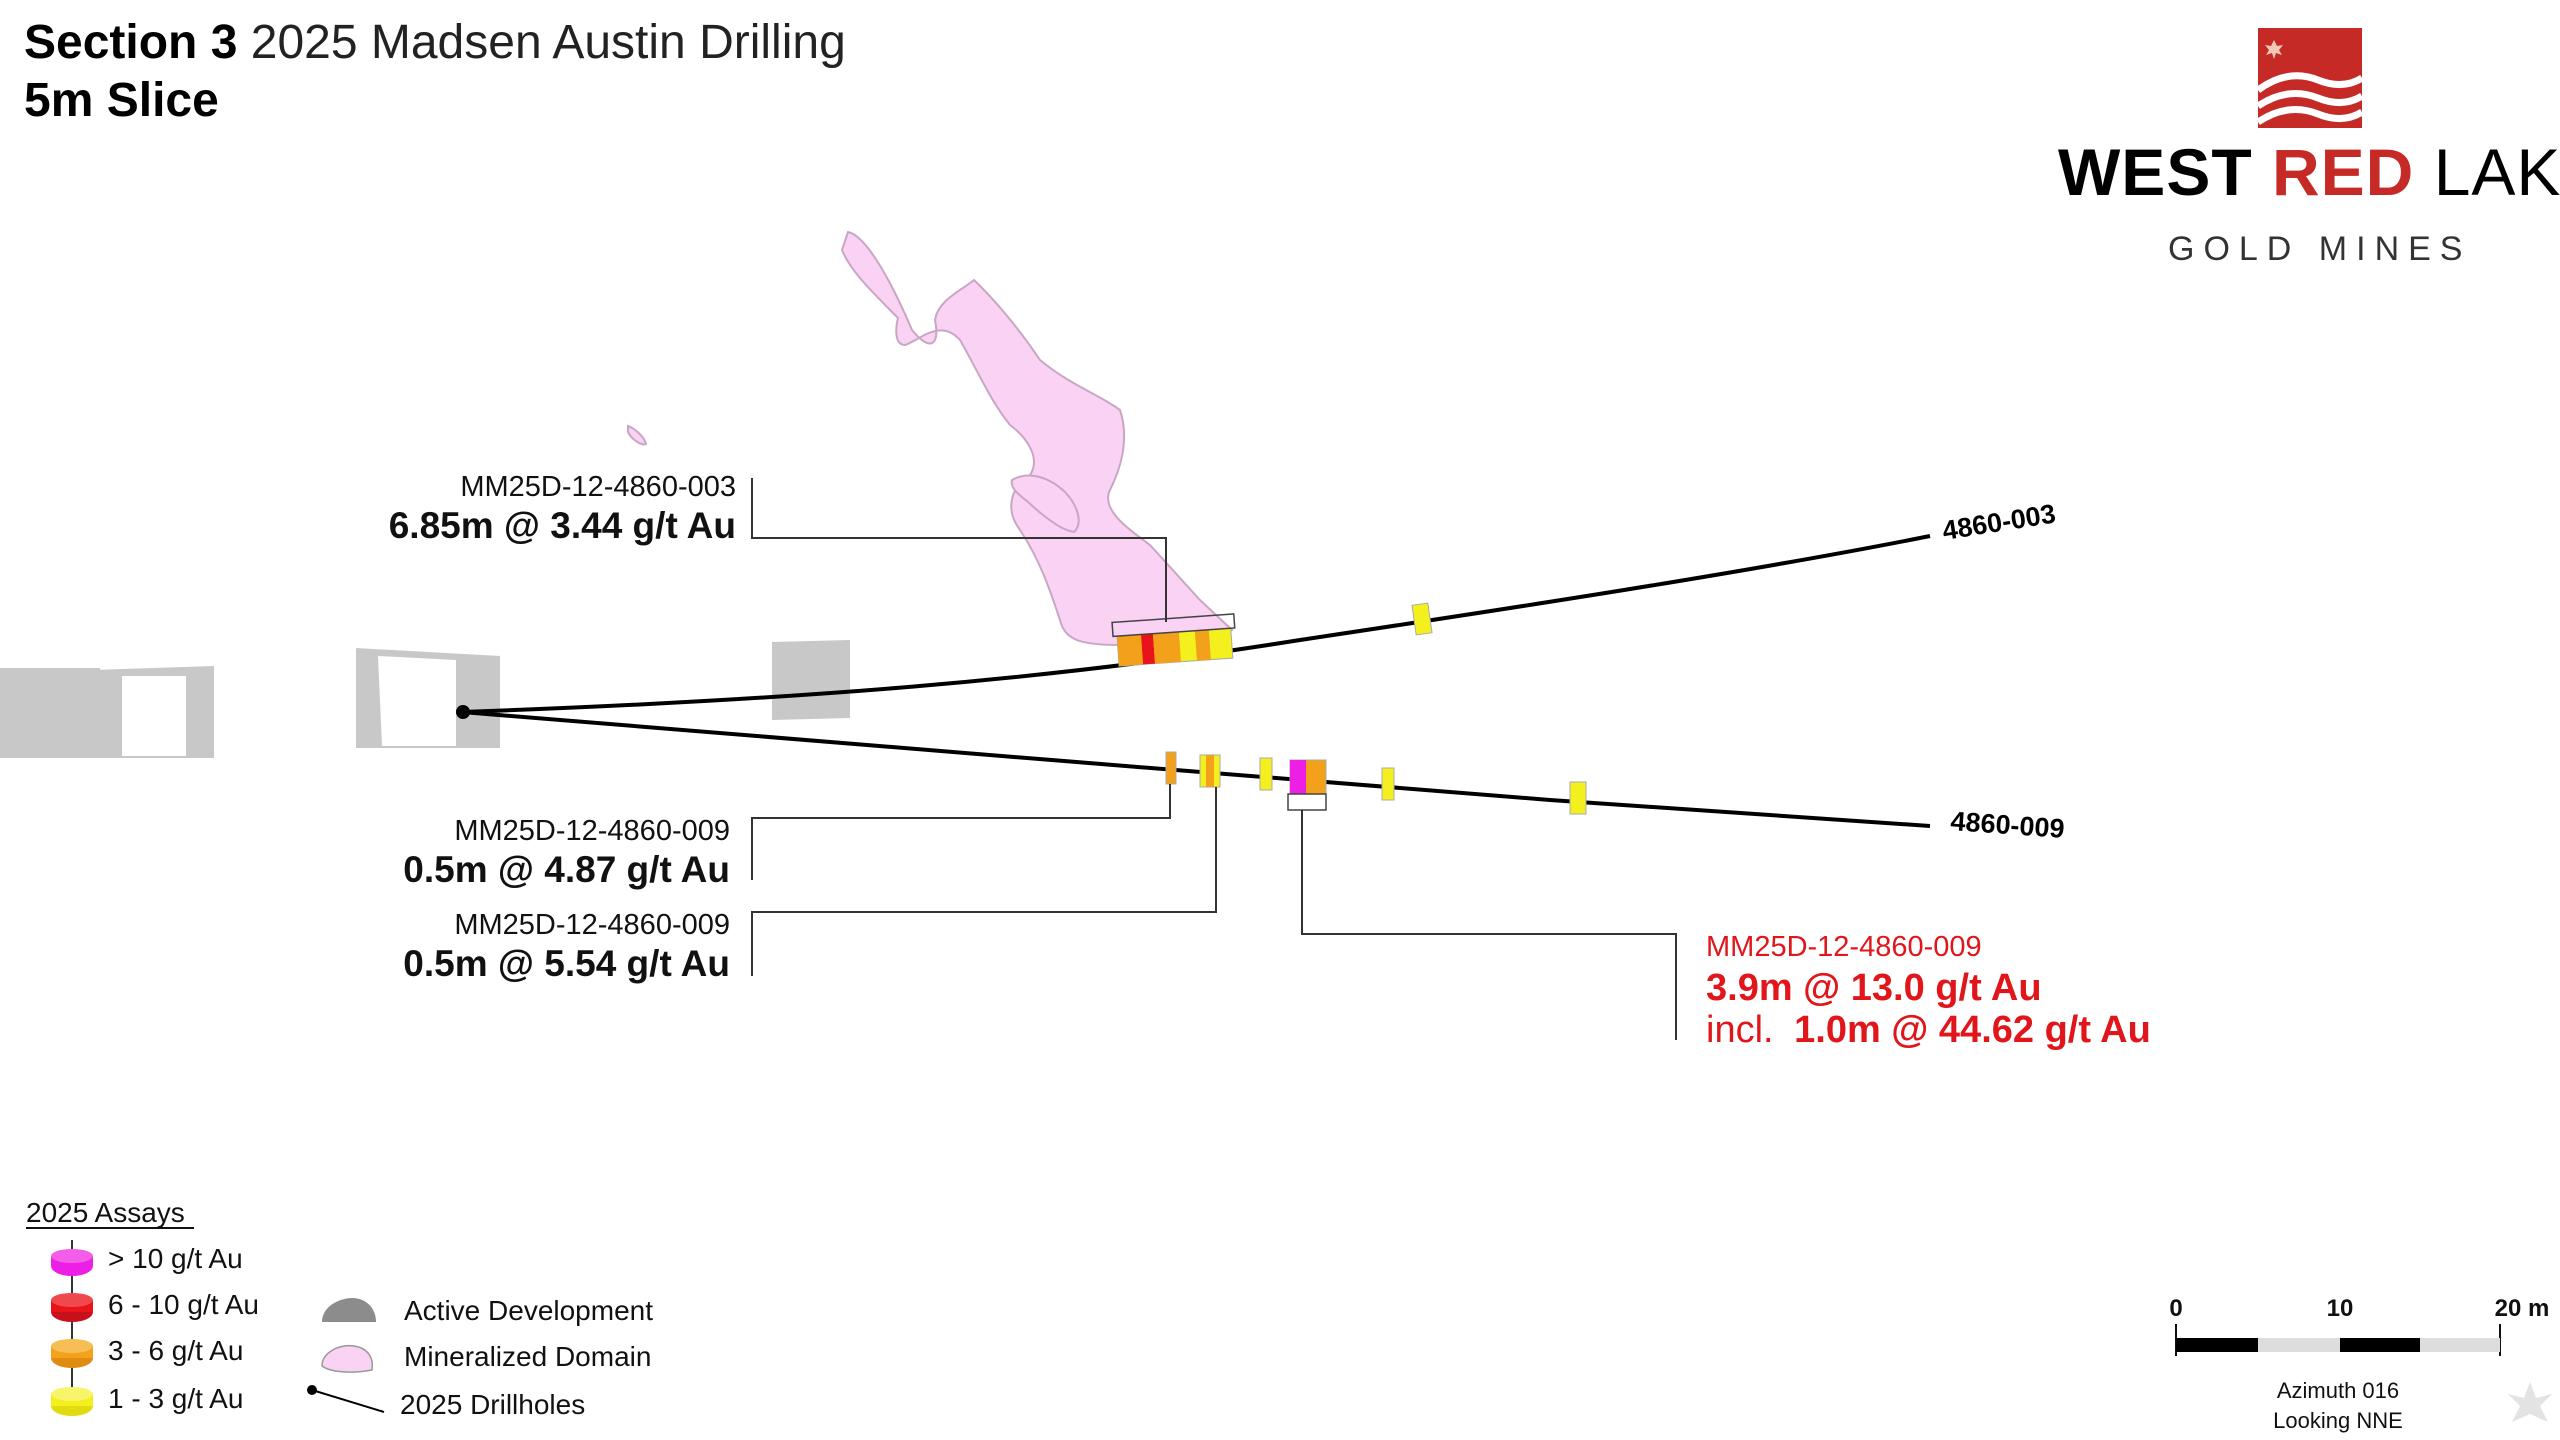  Describe the element at coordinates (347, 1358) in the screenshot. I see `legend-domain-swatch` at that location.